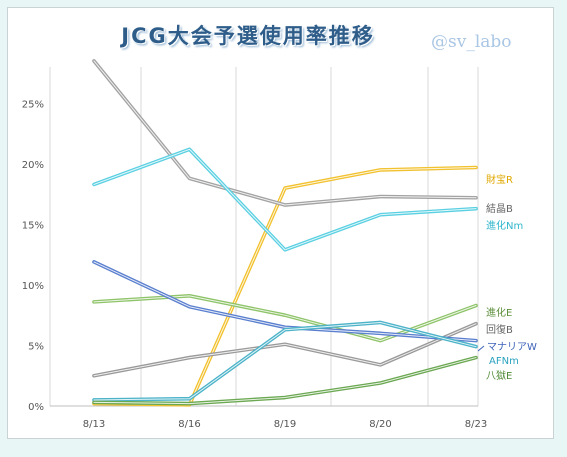 This screenshot has width=567, height=457. What do you see at coordinates (512, 347) in the screenshot?
I see `series-label: マナリアW` at bounding box center [512, 347].